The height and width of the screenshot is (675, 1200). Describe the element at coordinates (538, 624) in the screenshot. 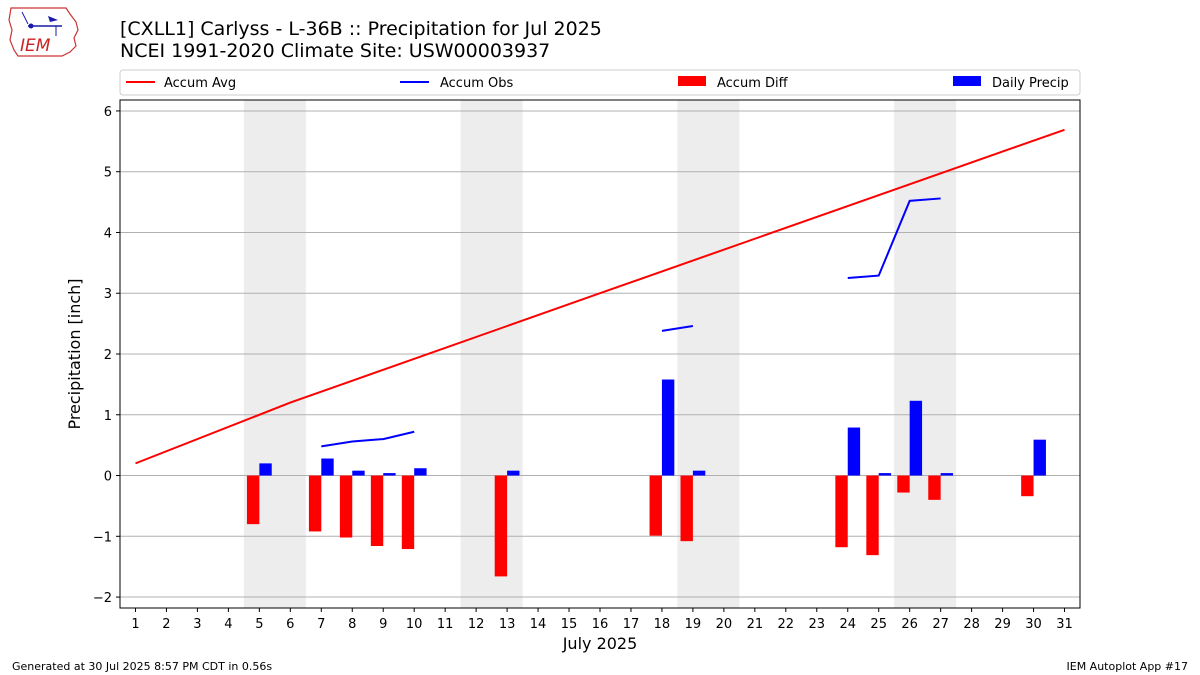

I see `x-tick-label: 14` at that location.